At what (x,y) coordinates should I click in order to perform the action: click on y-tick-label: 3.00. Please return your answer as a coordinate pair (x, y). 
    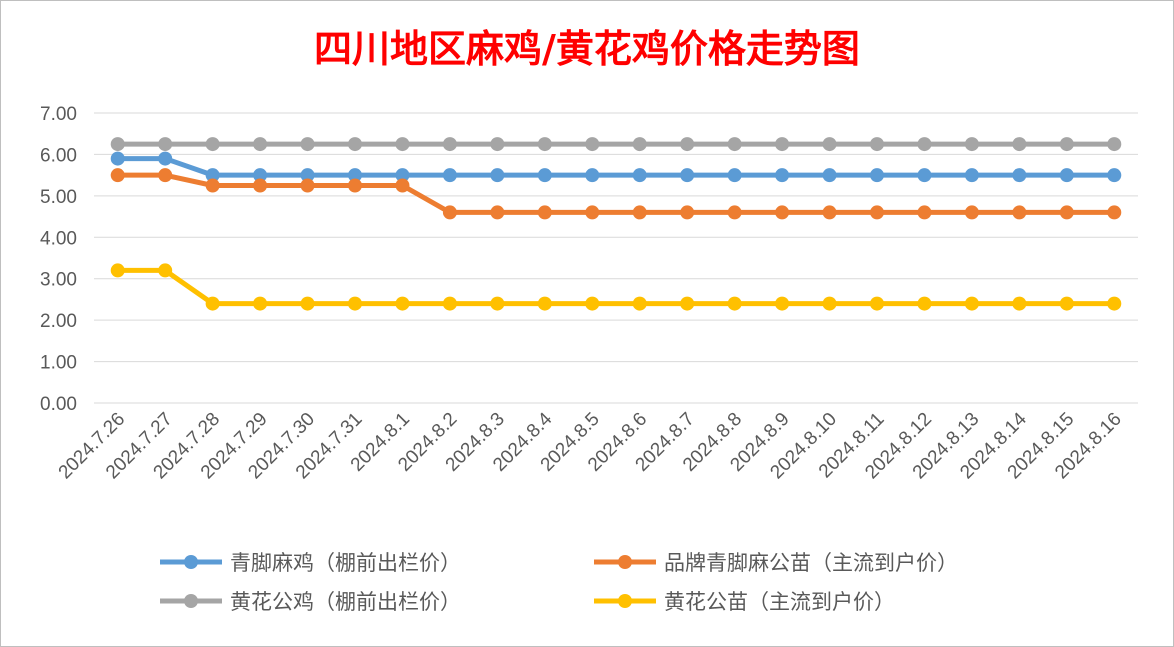
    Looking at the image, I should click on (58, 280).